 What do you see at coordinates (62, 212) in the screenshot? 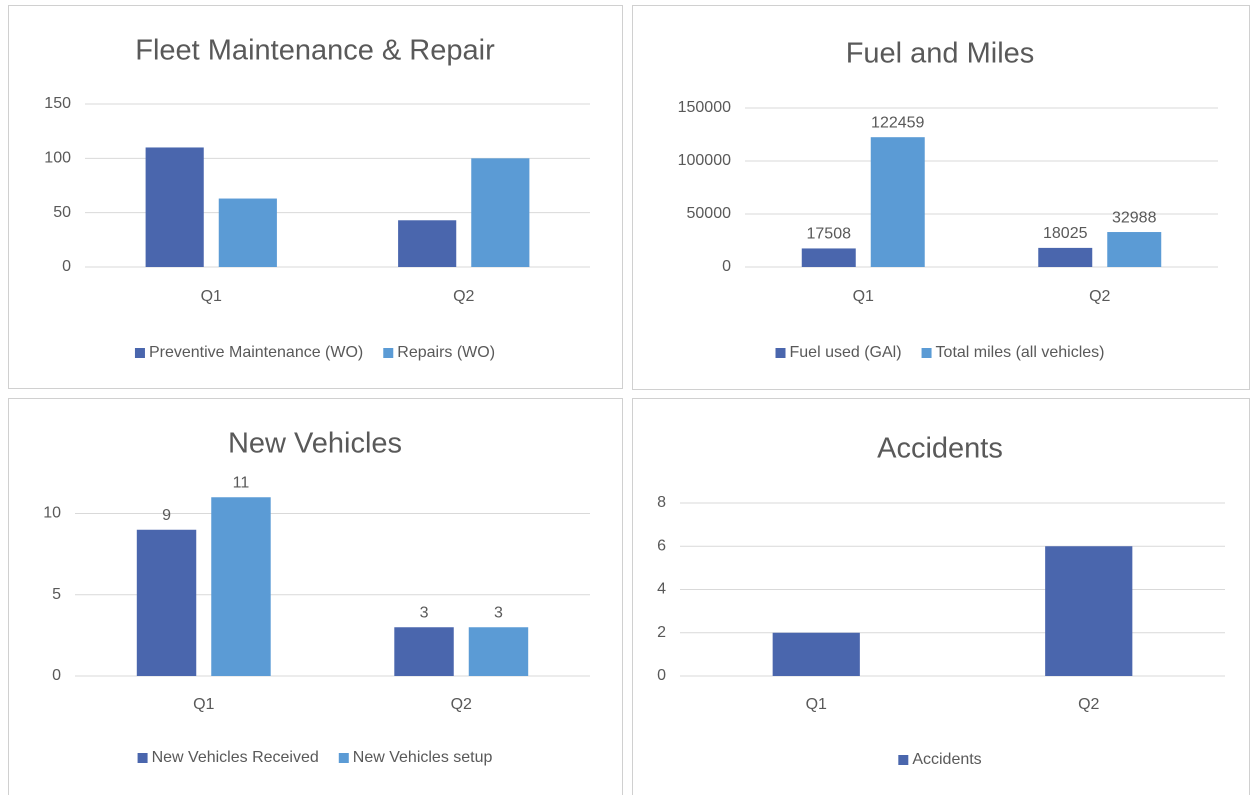
I see `y-tick-label: 50` at bounding box center [62, 212].